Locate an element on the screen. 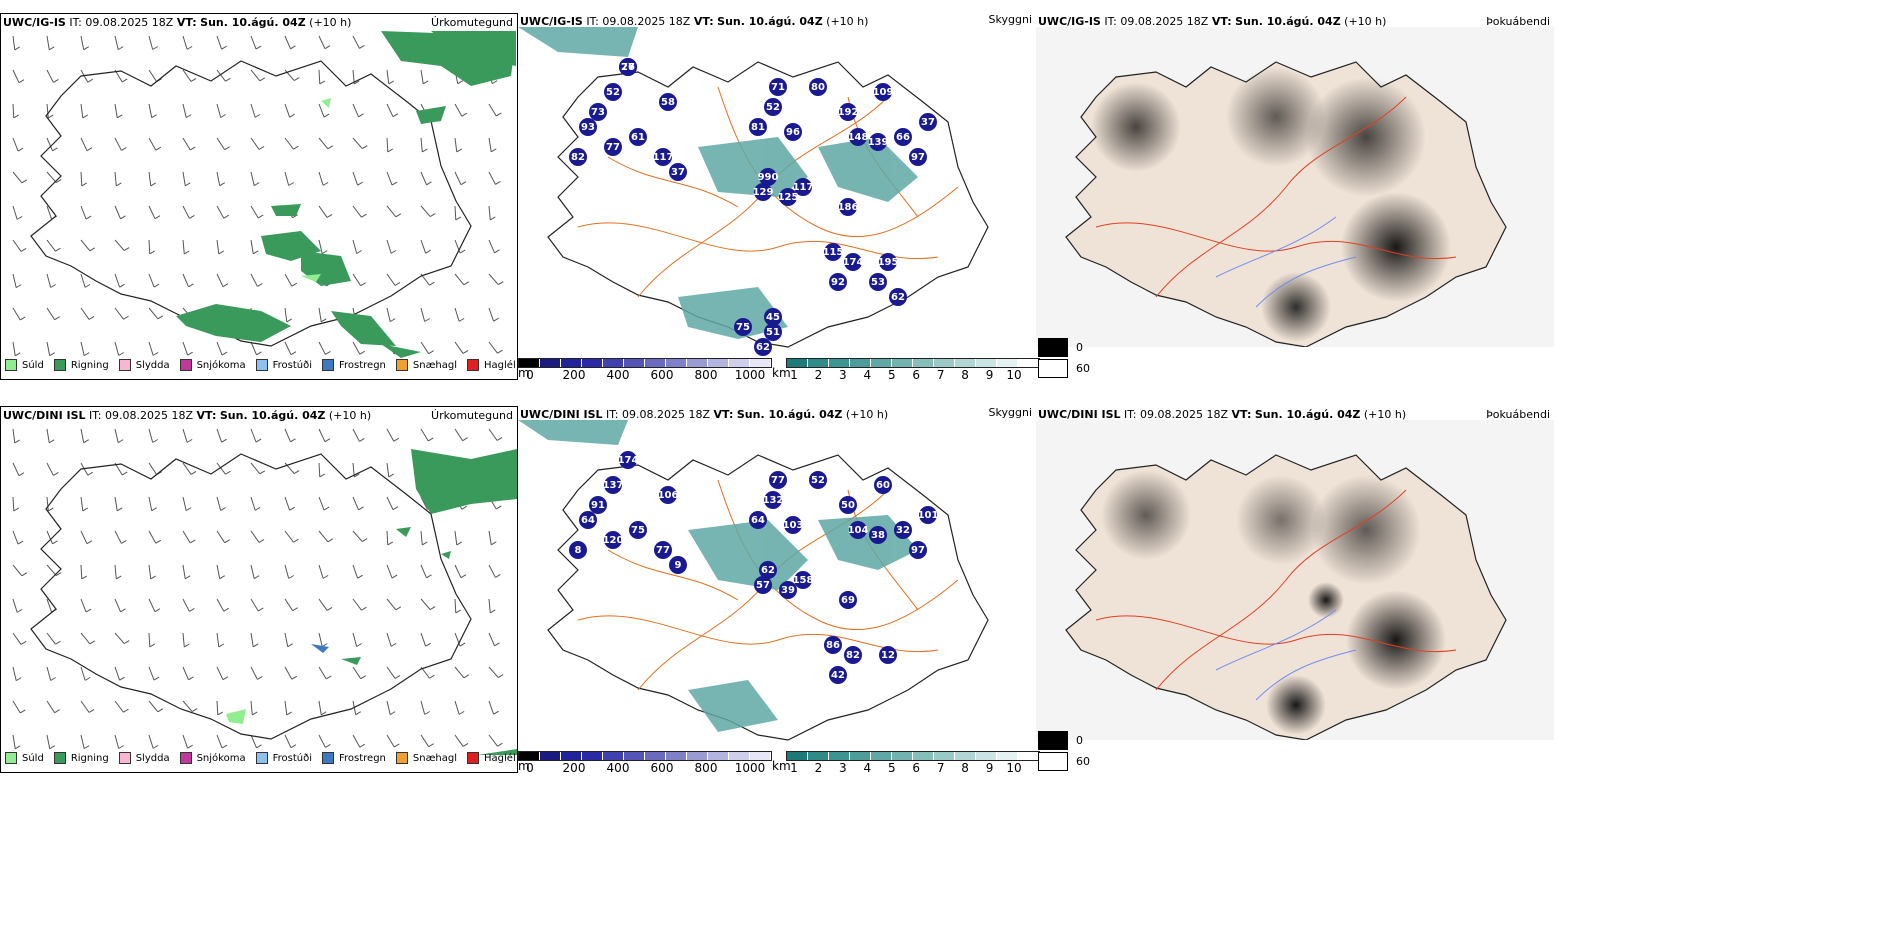 The image size is (1900, 950). ceiling-height-label: 52 is located at coordinates (773, 107).